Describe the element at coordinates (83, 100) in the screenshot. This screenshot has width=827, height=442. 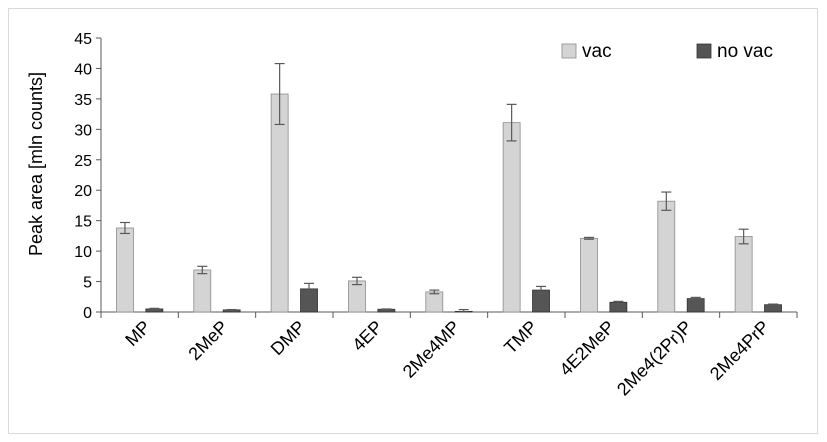
I see `y-tick-label: 35` at that location.